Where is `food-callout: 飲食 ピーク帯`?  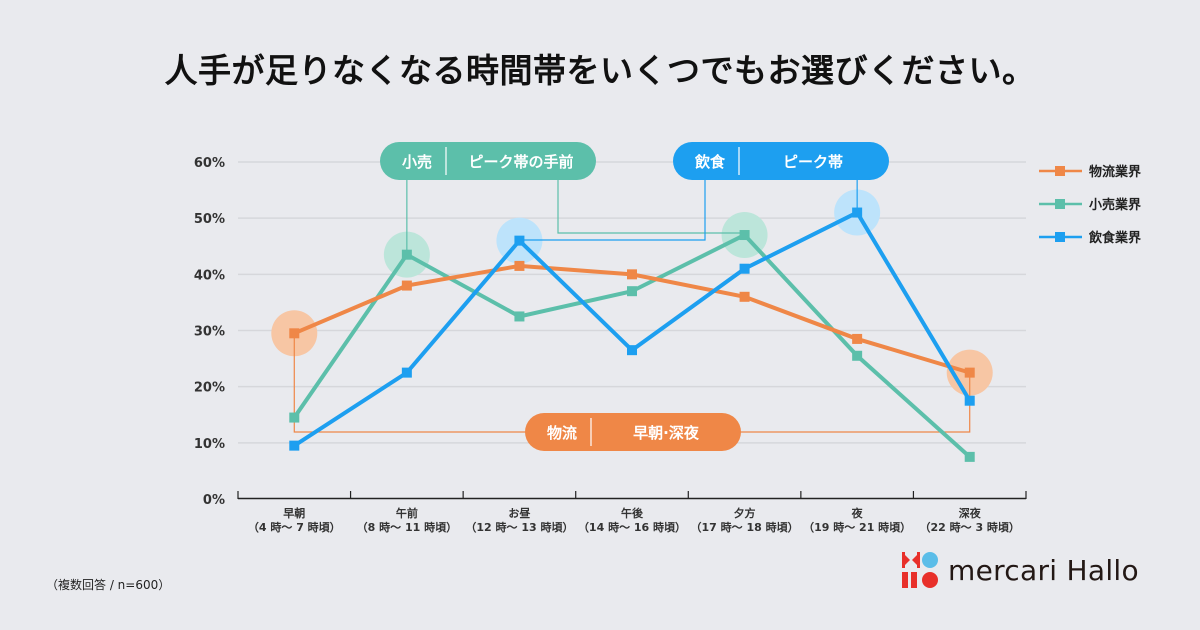
food-callout: 飲食 ピーク帯 is located at coordinates (781, 161).